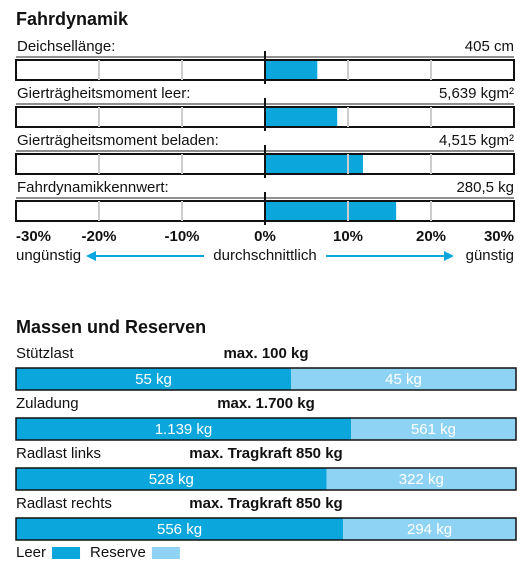 This screenshot has width=526, height=582. What do you see at coordinates (111, 327) in the screenshot?
I see `section-title: Massen und Reserven` at bounding box center [111, 327].